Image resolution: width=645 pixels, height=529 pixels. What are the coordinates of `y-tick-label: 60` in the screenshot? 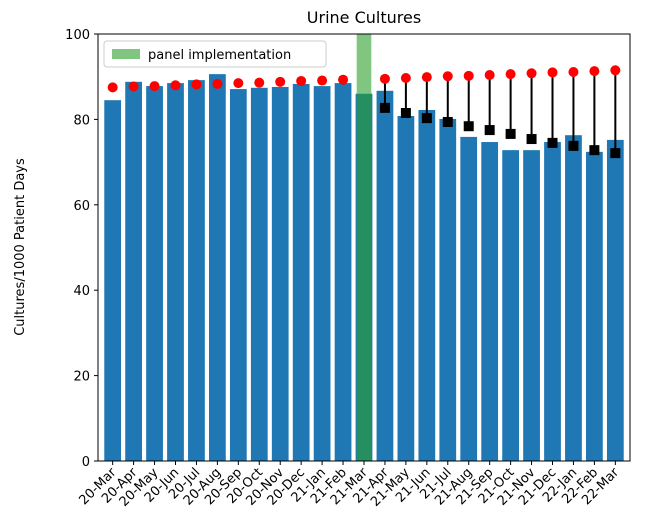 It's located at (81, 206).